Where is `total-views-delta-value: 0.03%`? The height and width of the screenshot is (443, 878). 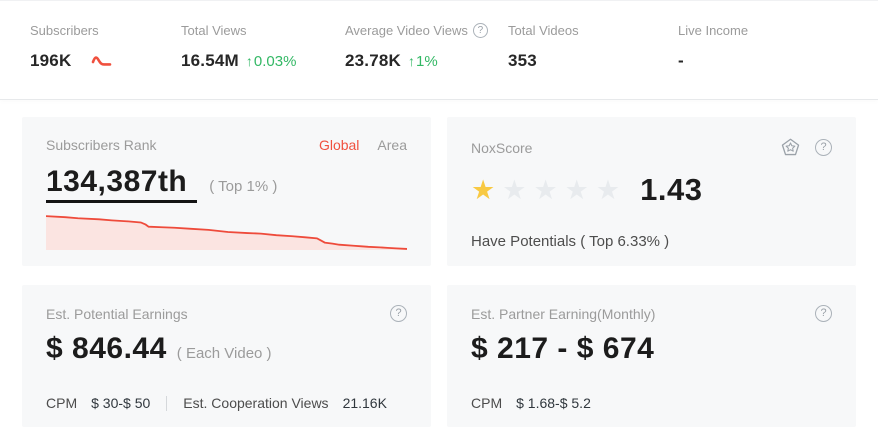 total-views-delta-value: 0.03% is located at coordinates (275, 61).